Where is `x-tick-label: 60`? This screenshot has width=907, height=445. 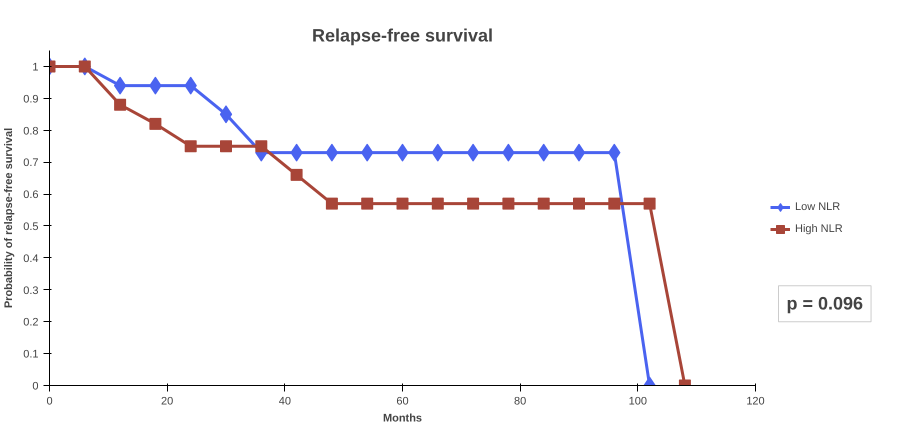
x-tick-label: 60 is located at coordinates (402, 402).